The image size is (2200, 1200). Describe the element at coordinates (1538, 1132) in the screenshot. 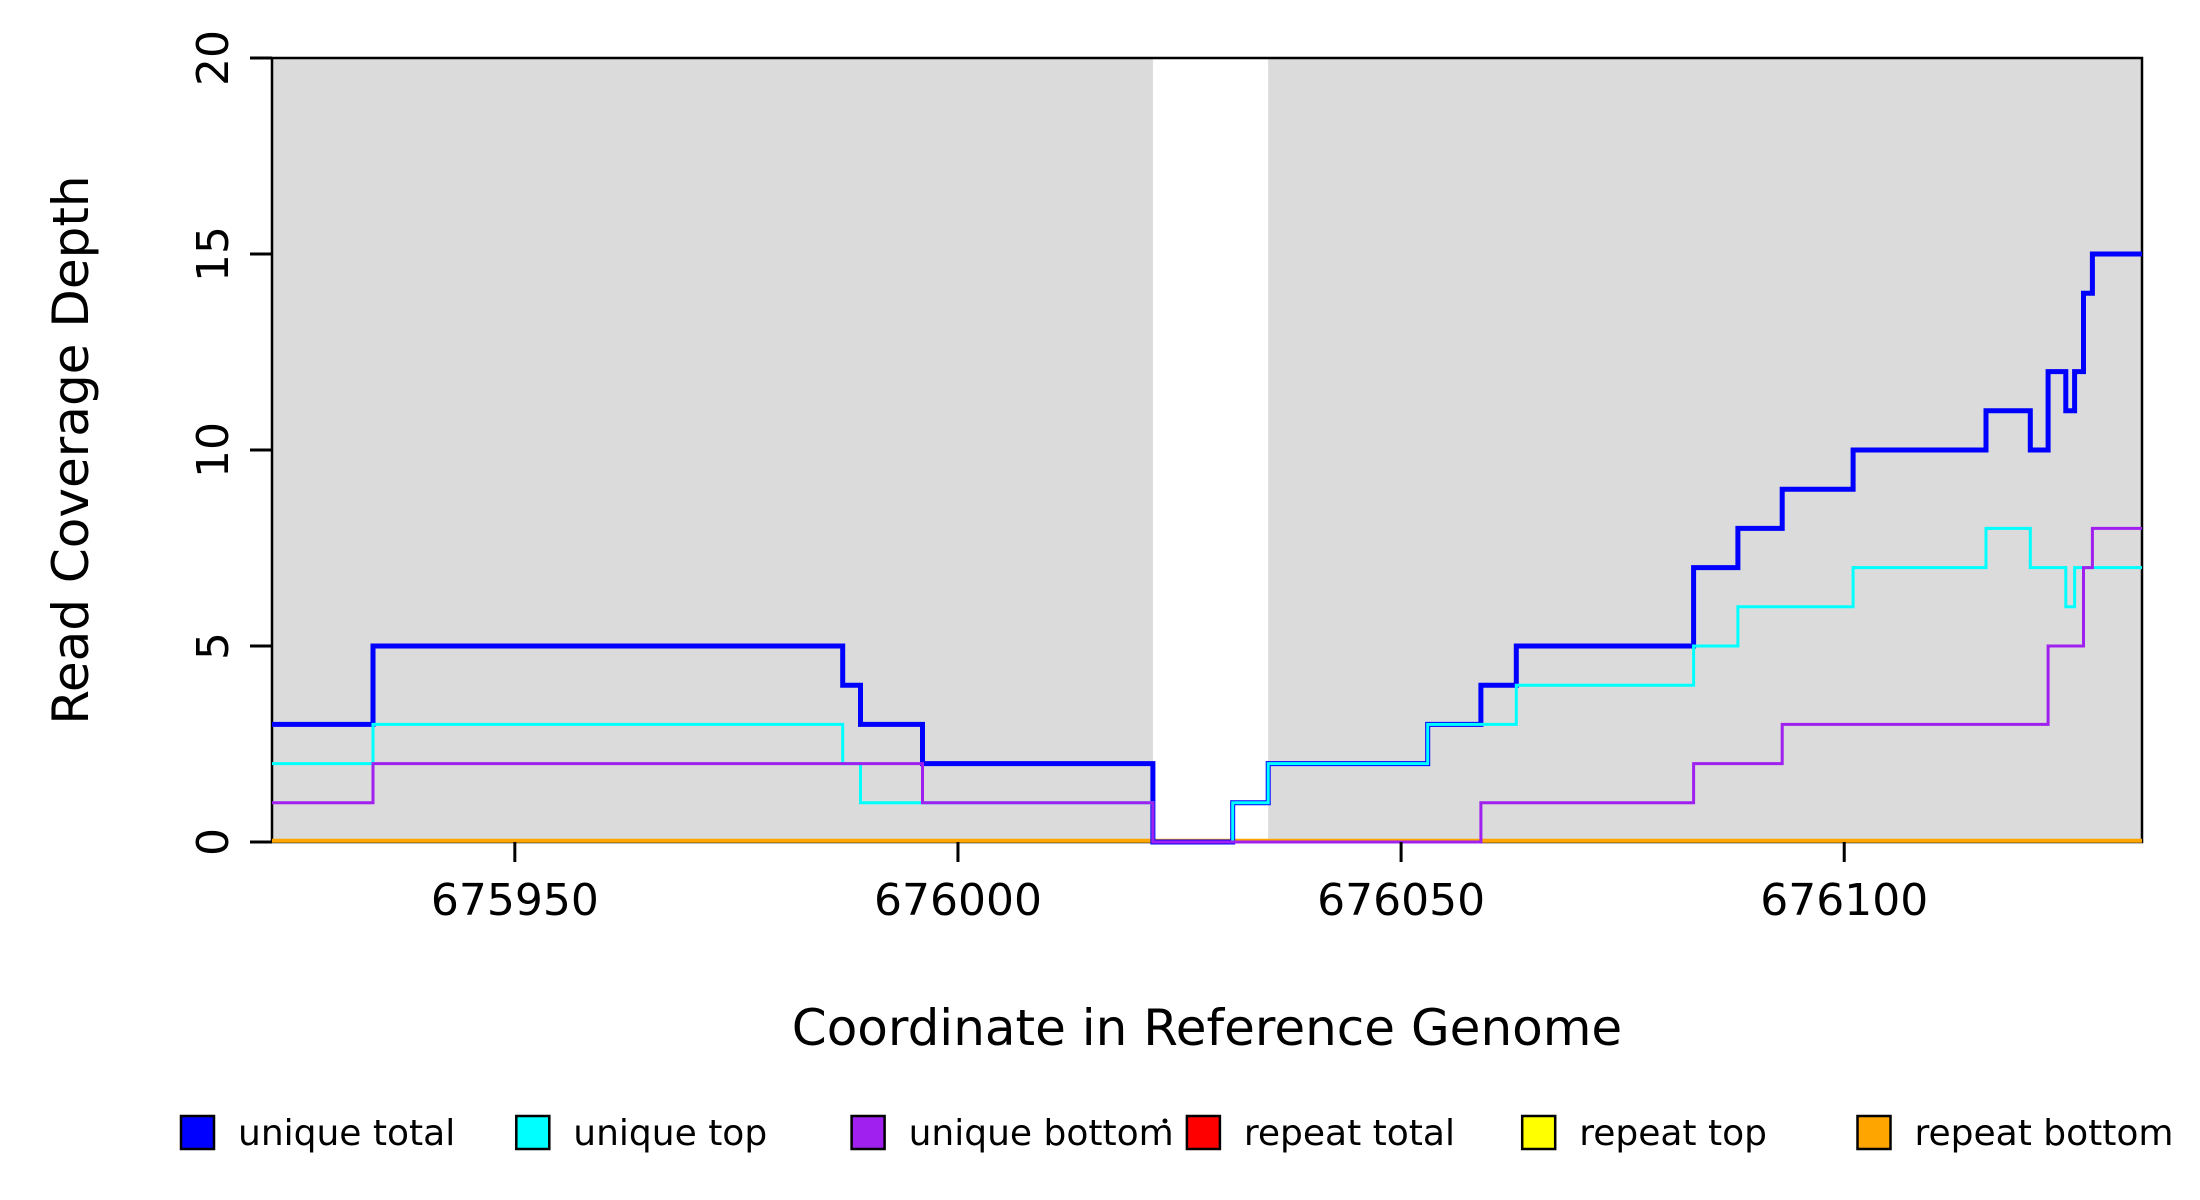

I see `legend-swatch-repeat-top` at that location.